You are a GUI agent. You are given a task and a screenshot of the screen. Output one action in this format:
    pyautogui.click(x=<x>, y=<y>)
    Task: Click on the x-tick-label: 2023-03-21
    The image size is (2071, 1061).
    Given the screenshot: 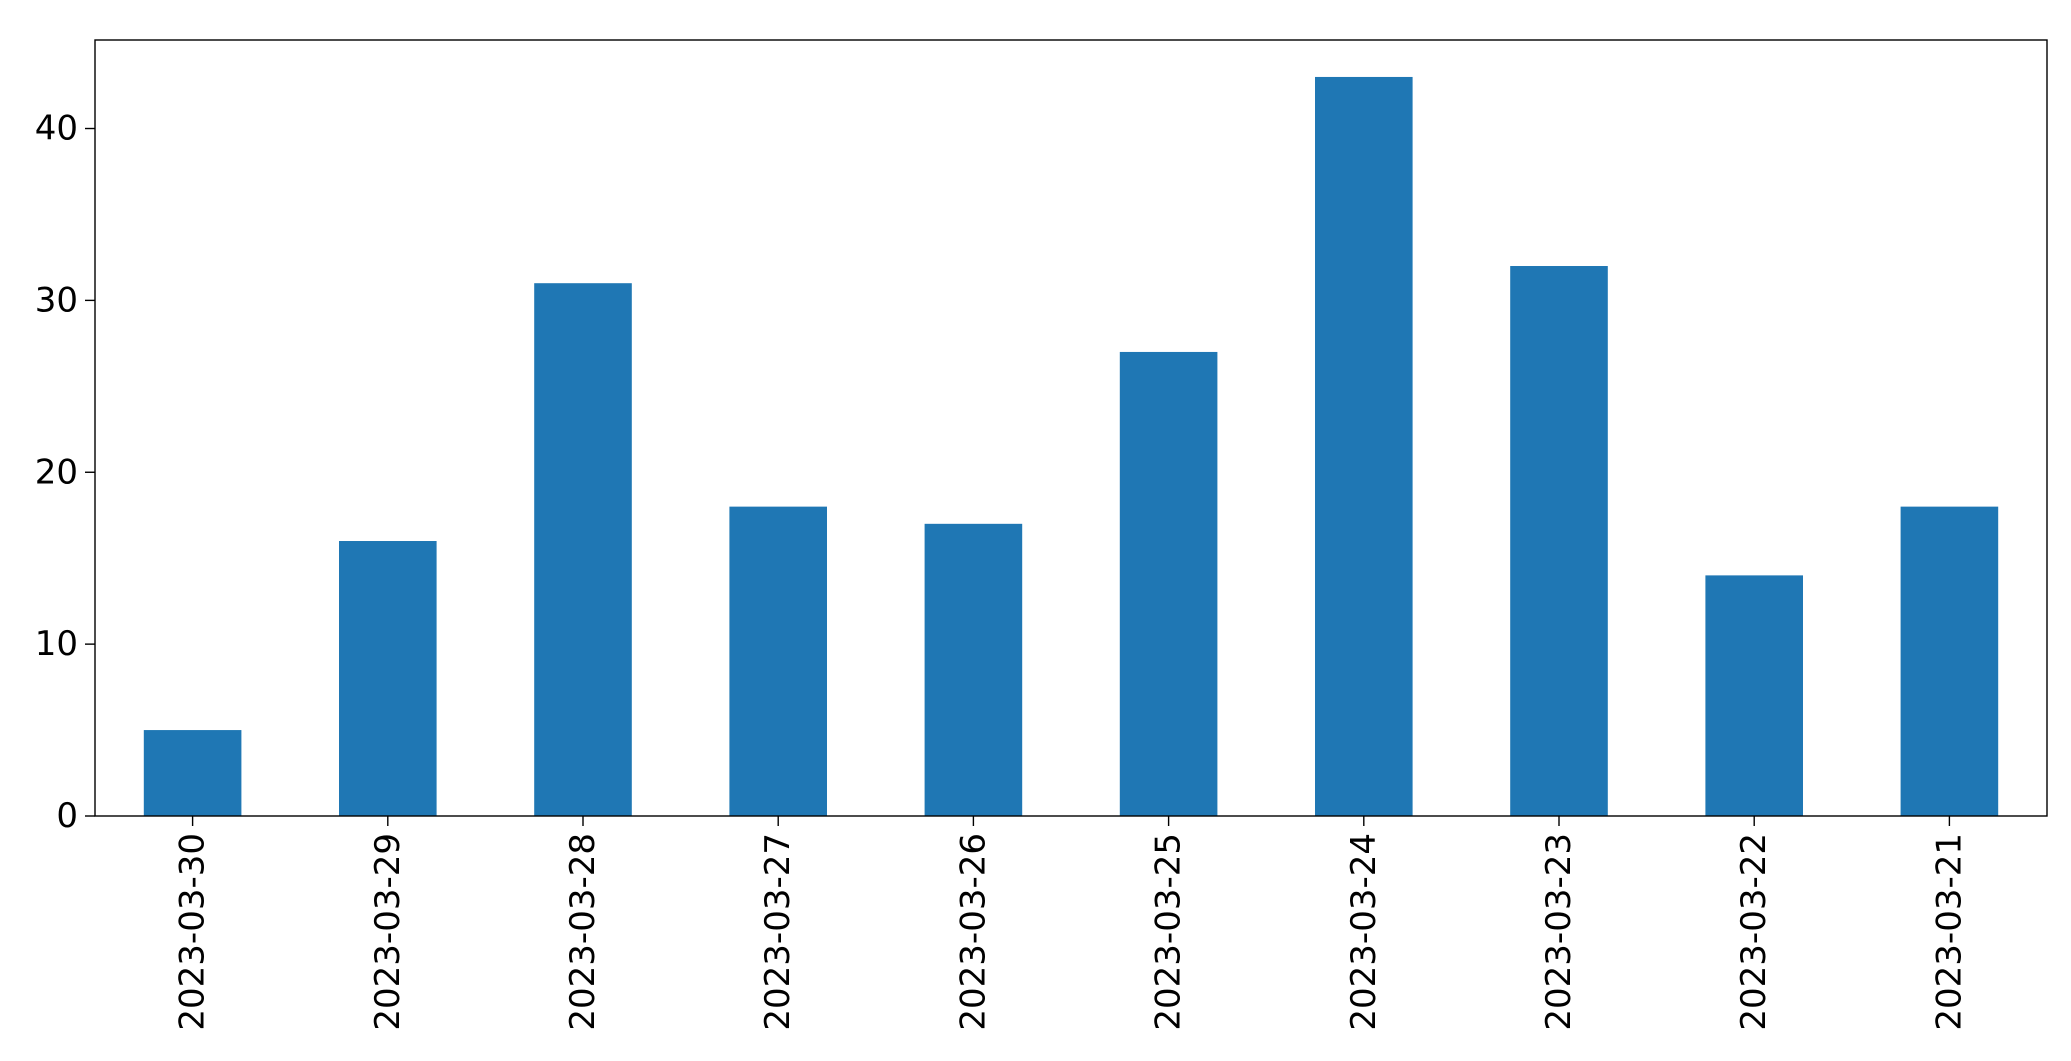 What is the action you would take?
    pyautogui.click(x=1949, y=932)
    